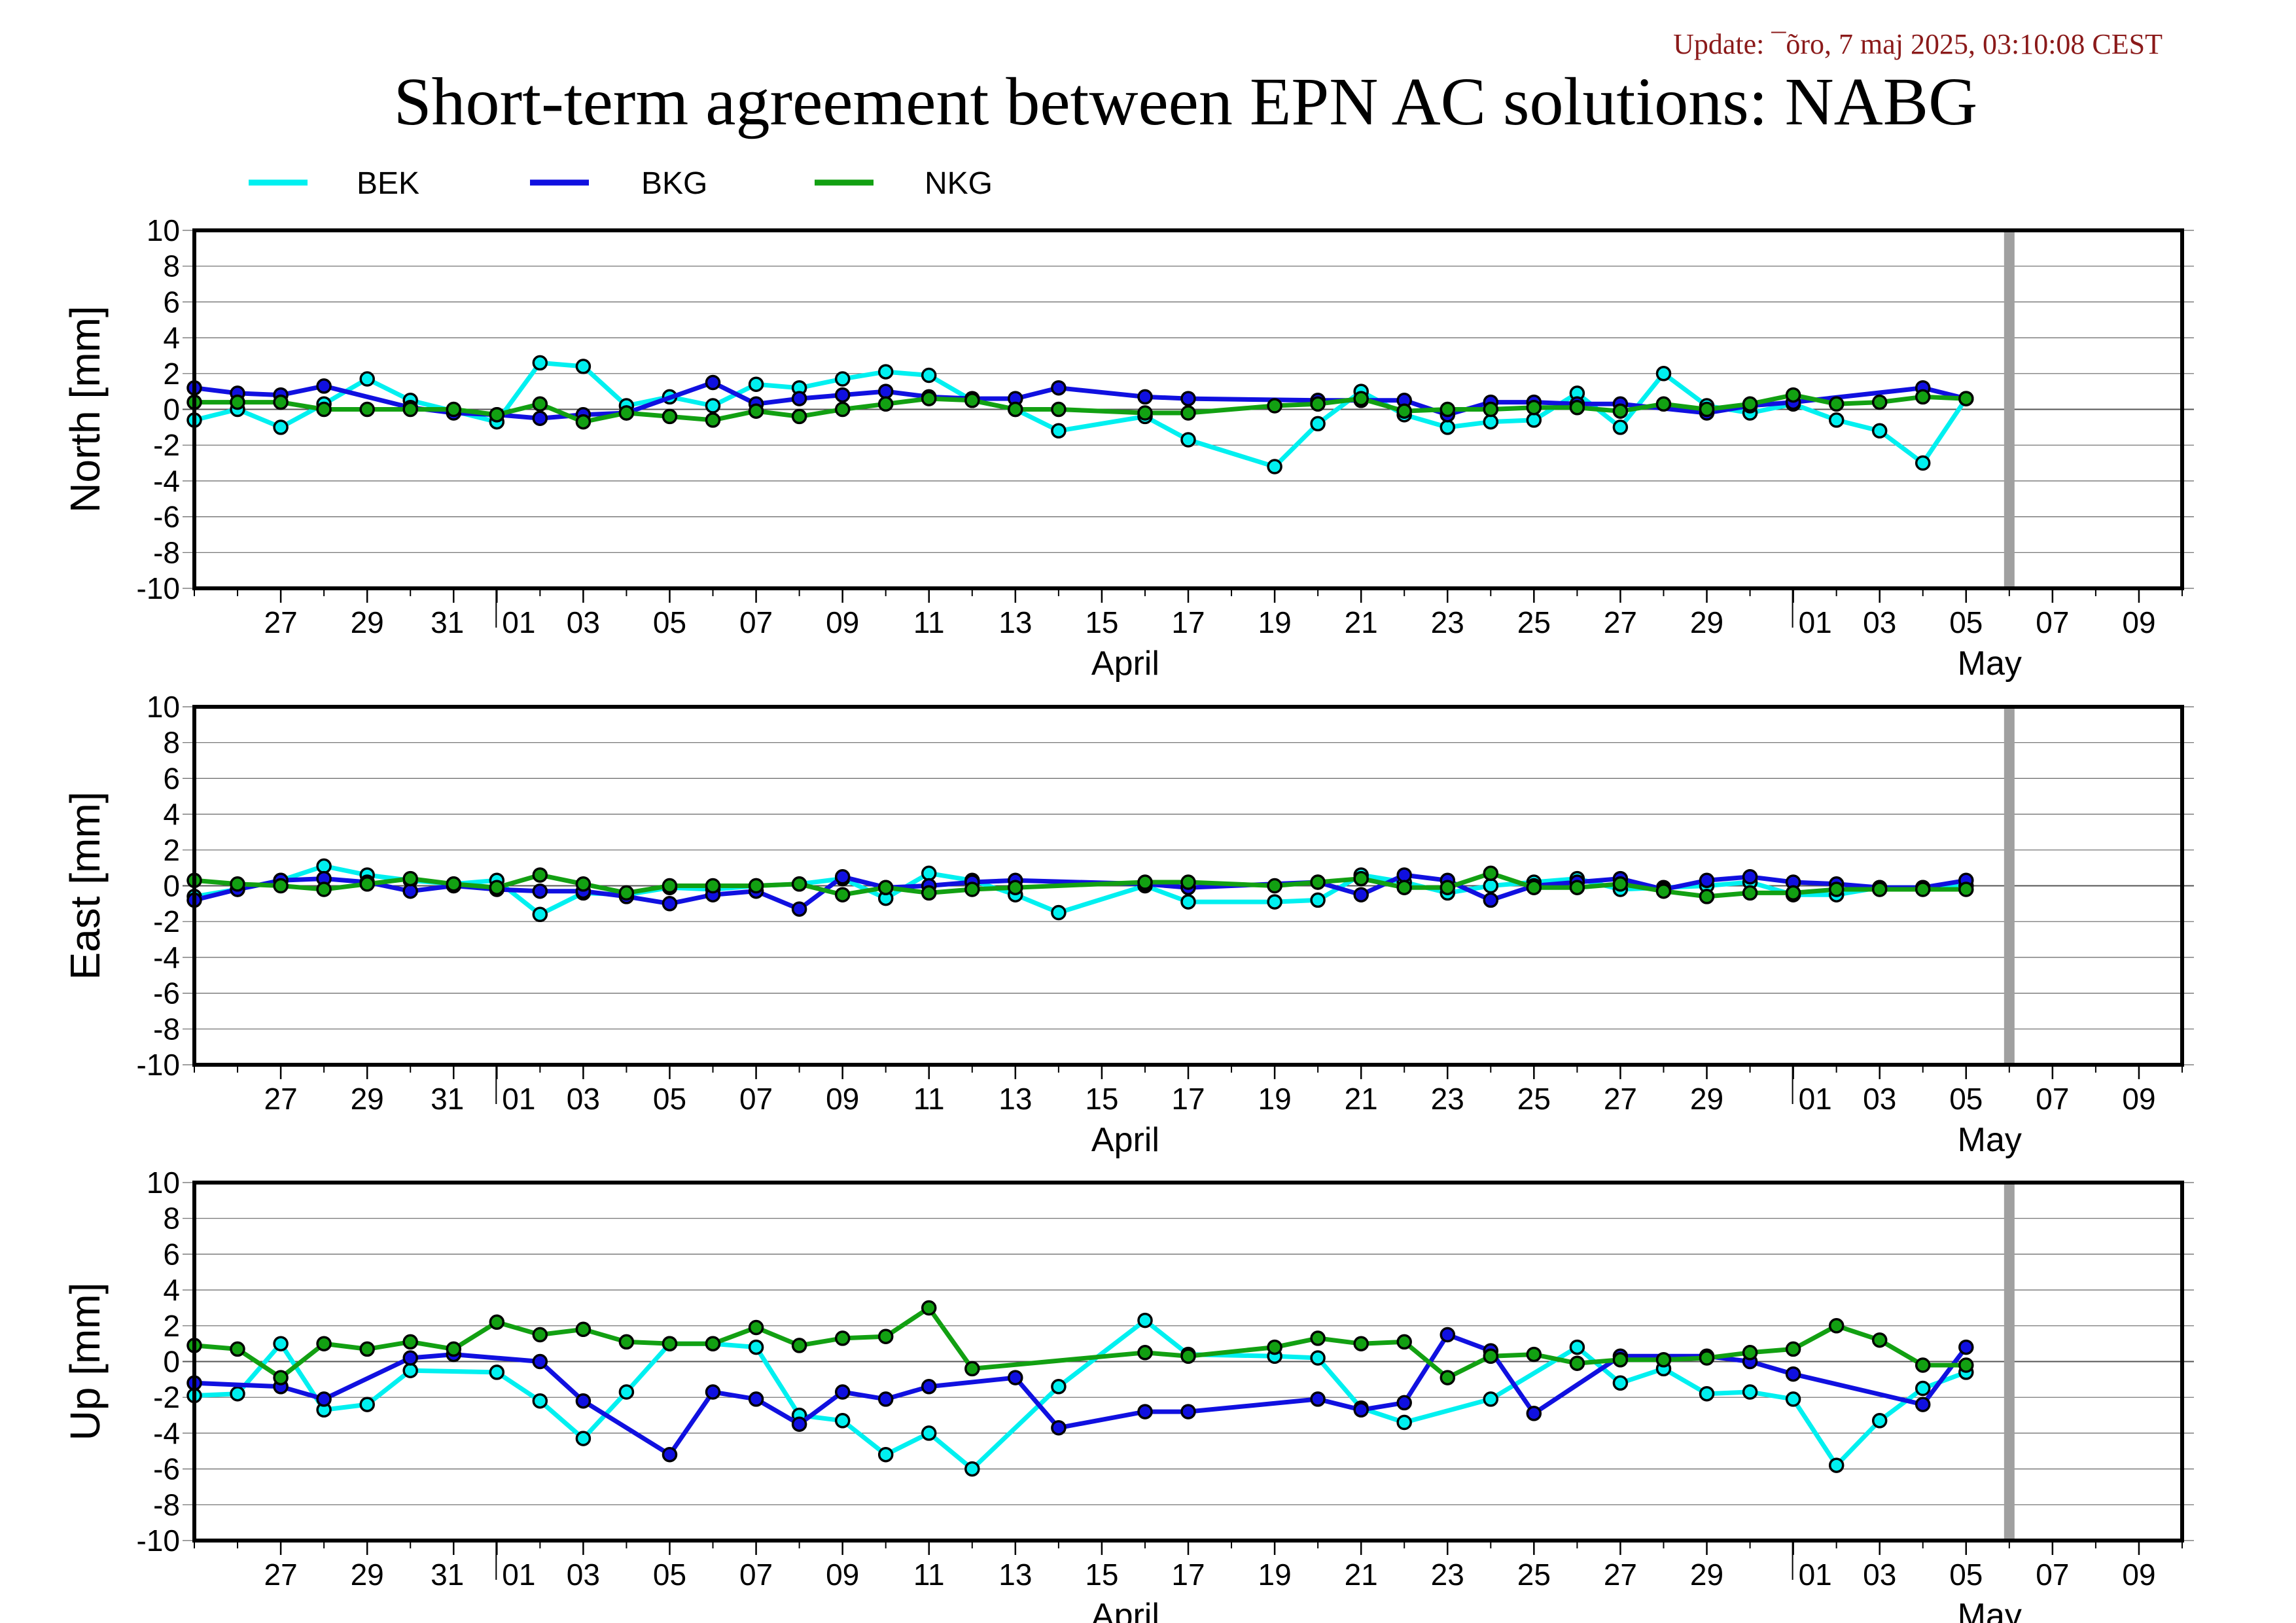 The height and width of the screenshot is (1623, 2296). What do you see at coordinates (388, 183) in the screenshot?
I see `legend-label-bek: BEK` at bounding box center [388, 183].